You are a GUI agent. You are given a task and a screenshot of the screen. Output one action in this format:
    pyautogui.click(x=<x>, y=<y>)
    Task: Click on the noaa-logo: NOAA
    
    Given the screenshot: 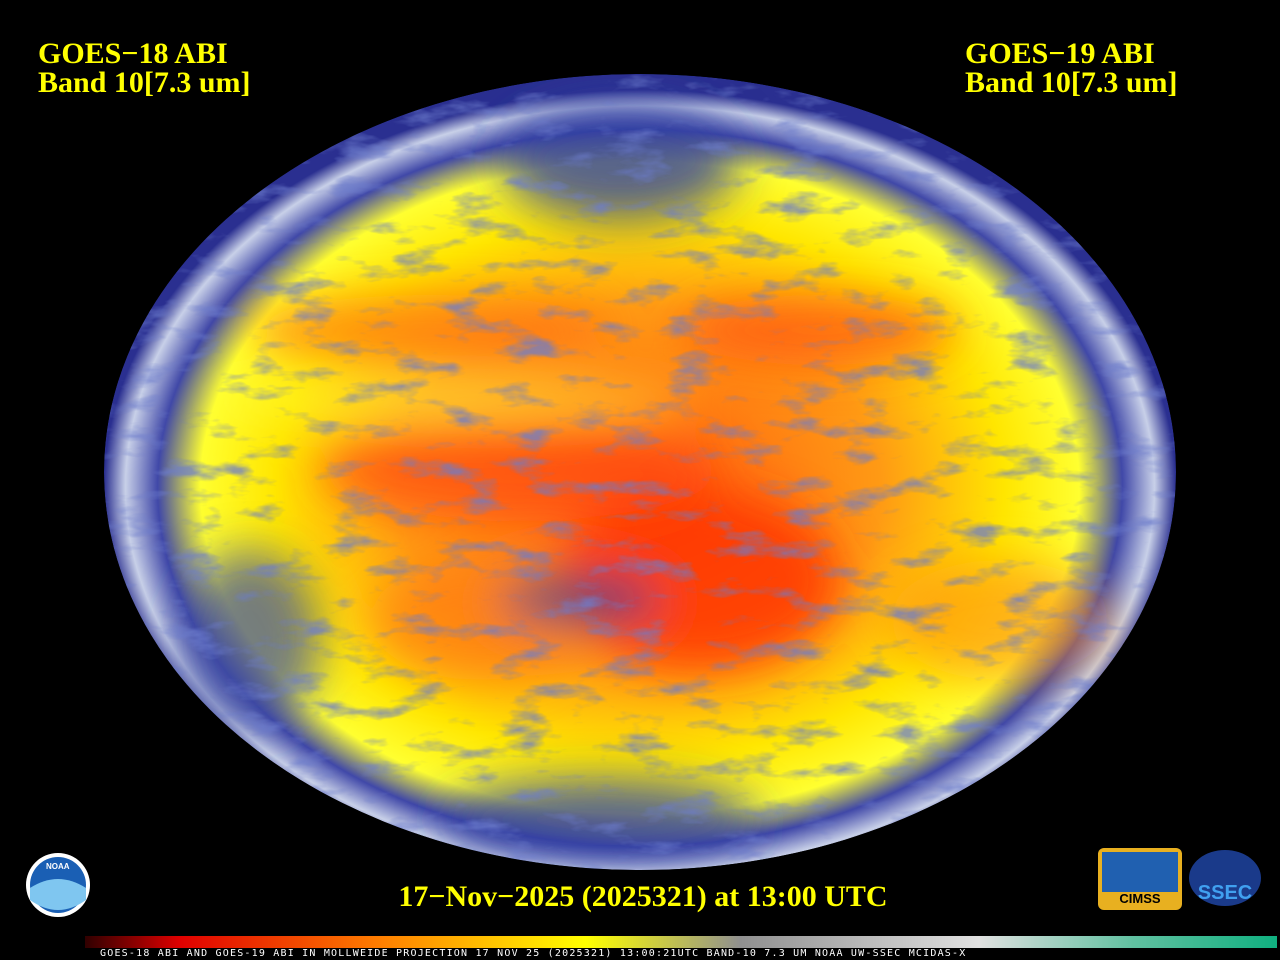 What is the action you would take?
    pyautogui.click(x=58, y=885)
    